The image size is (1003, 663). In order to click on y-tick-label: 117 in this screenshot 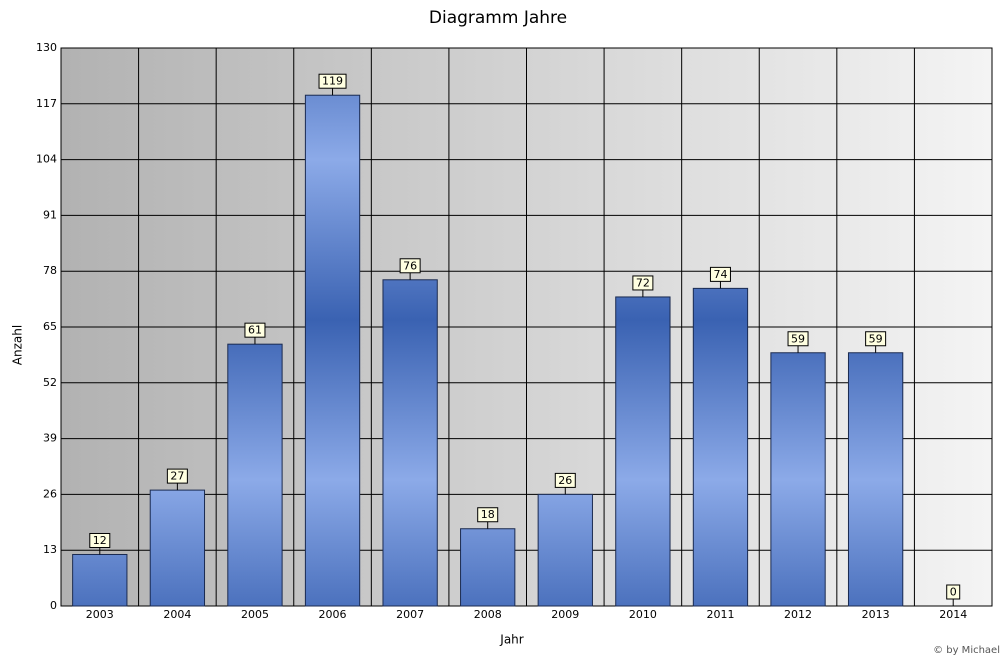, I will do `click(46, 103)`.